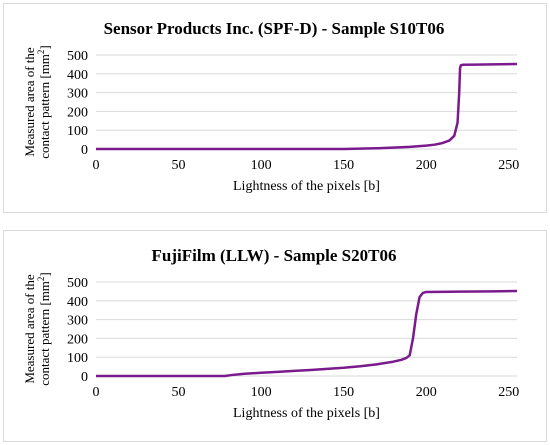 The height and width of the screenshot is (445, 550). What do you see at coordinates (274, 255) in the screenshot?
I see `chart-title: FujiFilm (LLW) - Sample S20T06` at bounding box center [274, 255].